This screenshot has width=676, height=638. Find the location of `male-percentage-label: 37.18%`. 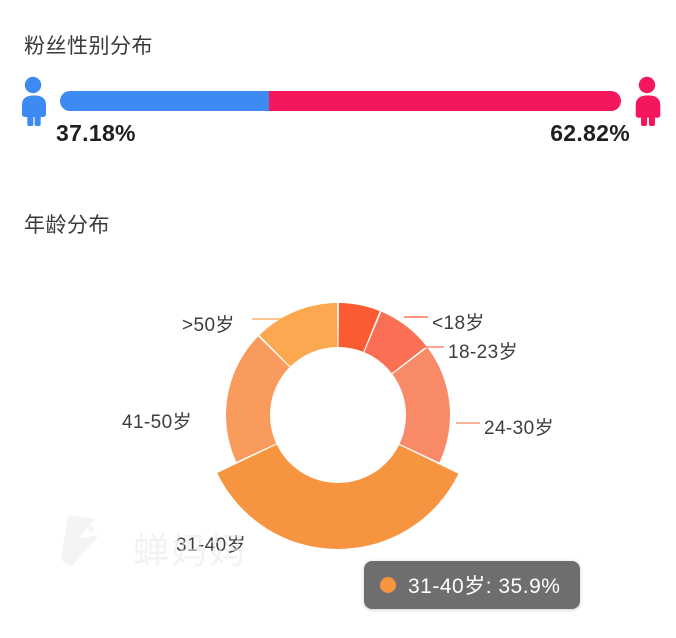

male-percentage-label: 37.18% is located at coordinates (96, 133).